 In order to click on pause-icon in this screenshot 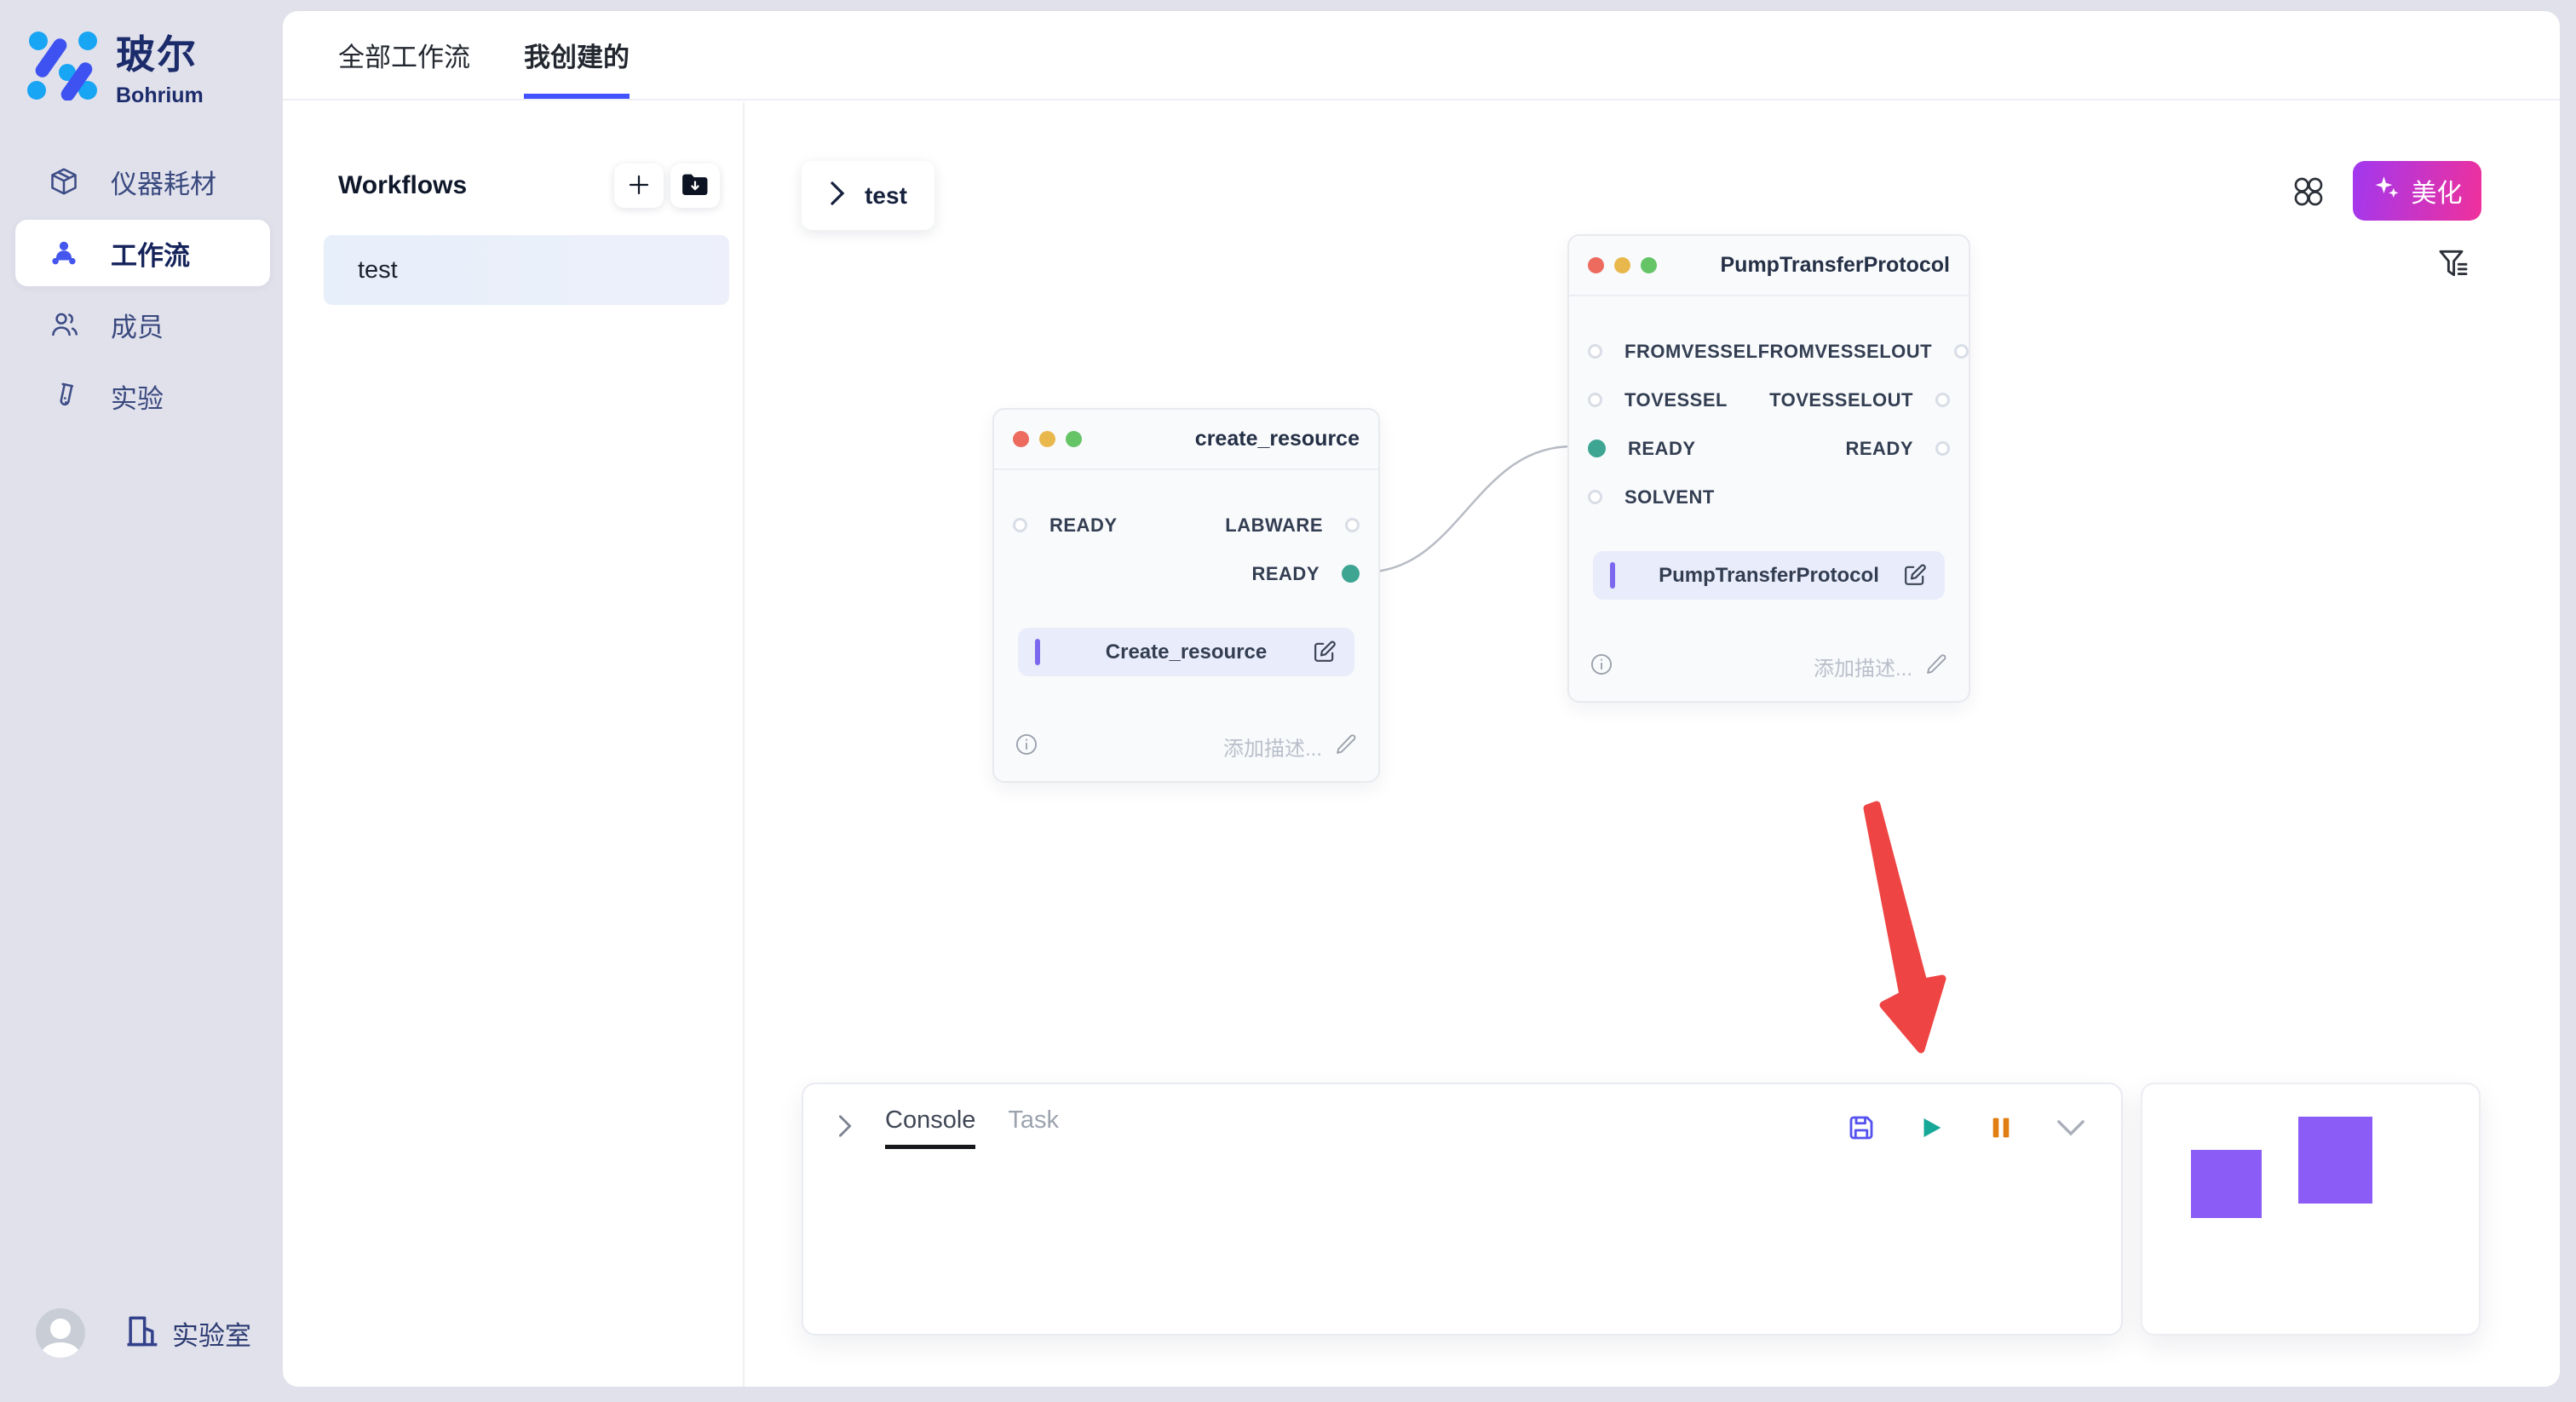, I will do `click(2001, 1128)`.